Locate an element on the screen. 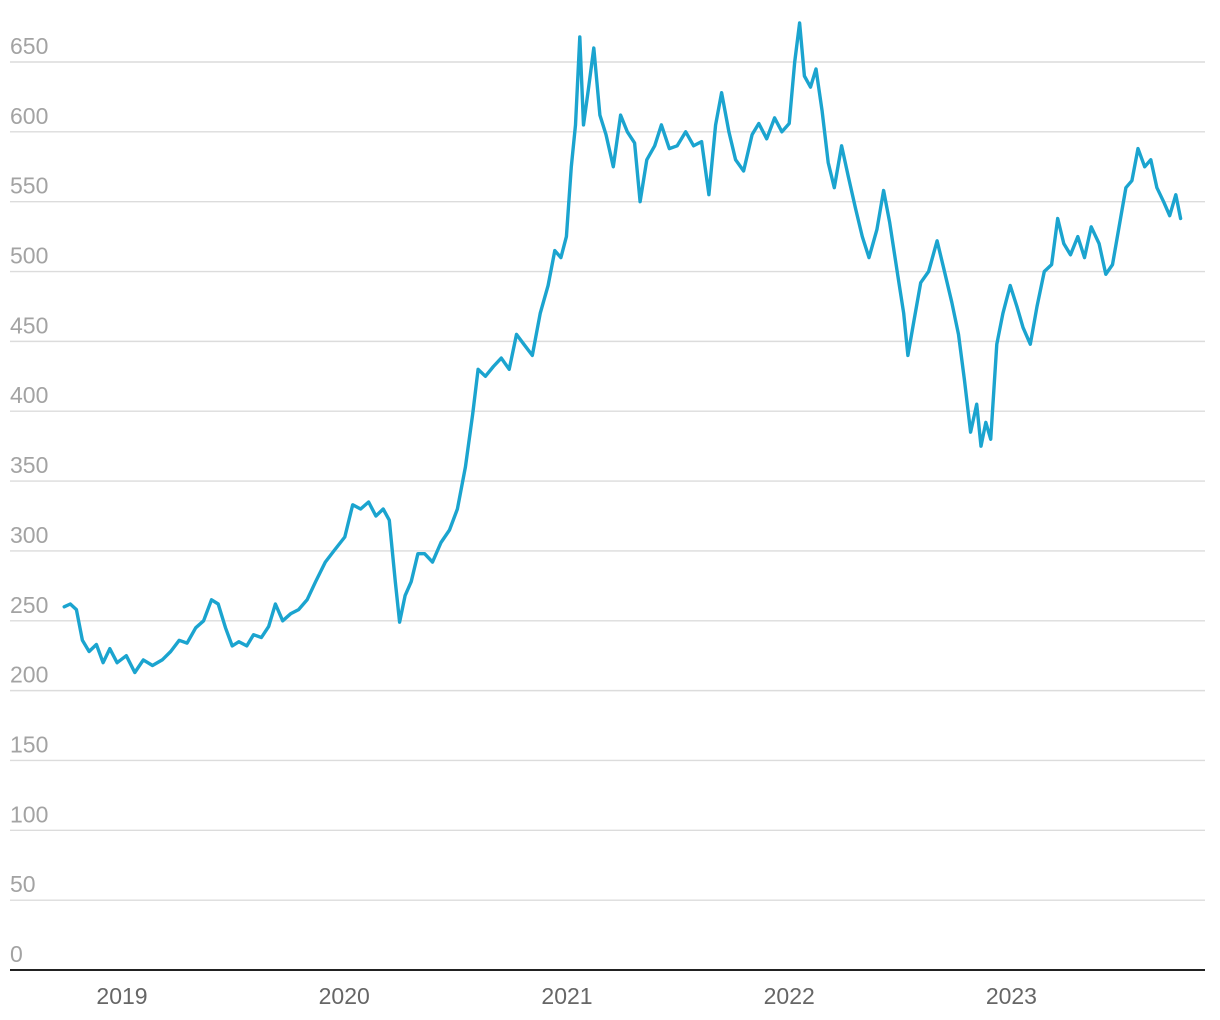 This screenshot has width=1220, height=1020. y-tick-label: 500 is located at coordinates (29, 256).